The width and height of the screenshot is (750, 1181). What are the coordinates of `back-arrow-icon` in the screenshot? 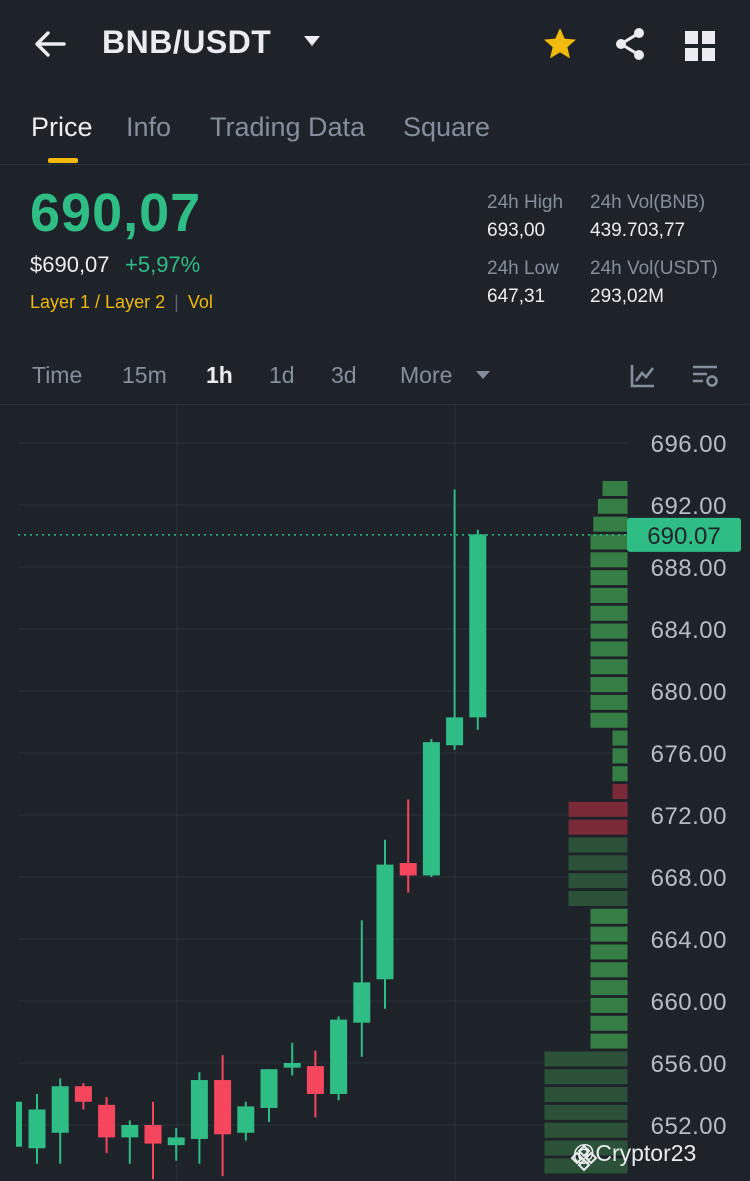 It's located at (50, 44).